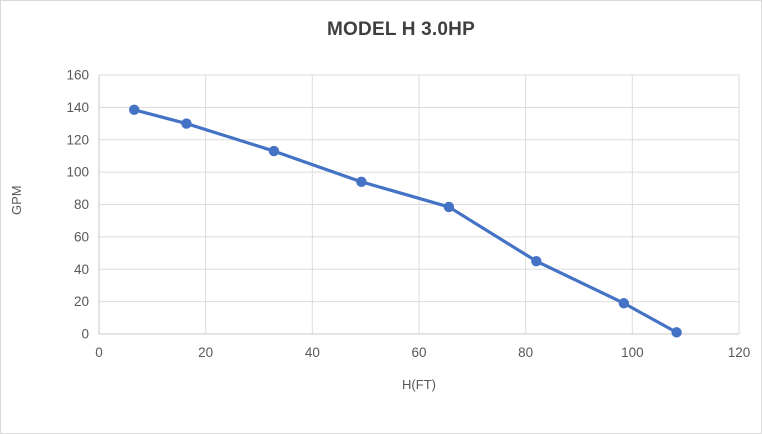 This screenshot has width=762, height=434. What do you see at coordinates (205, 352) in the screenshot?
I see `x-tick-label: 20` at bounding box center [205, 352].